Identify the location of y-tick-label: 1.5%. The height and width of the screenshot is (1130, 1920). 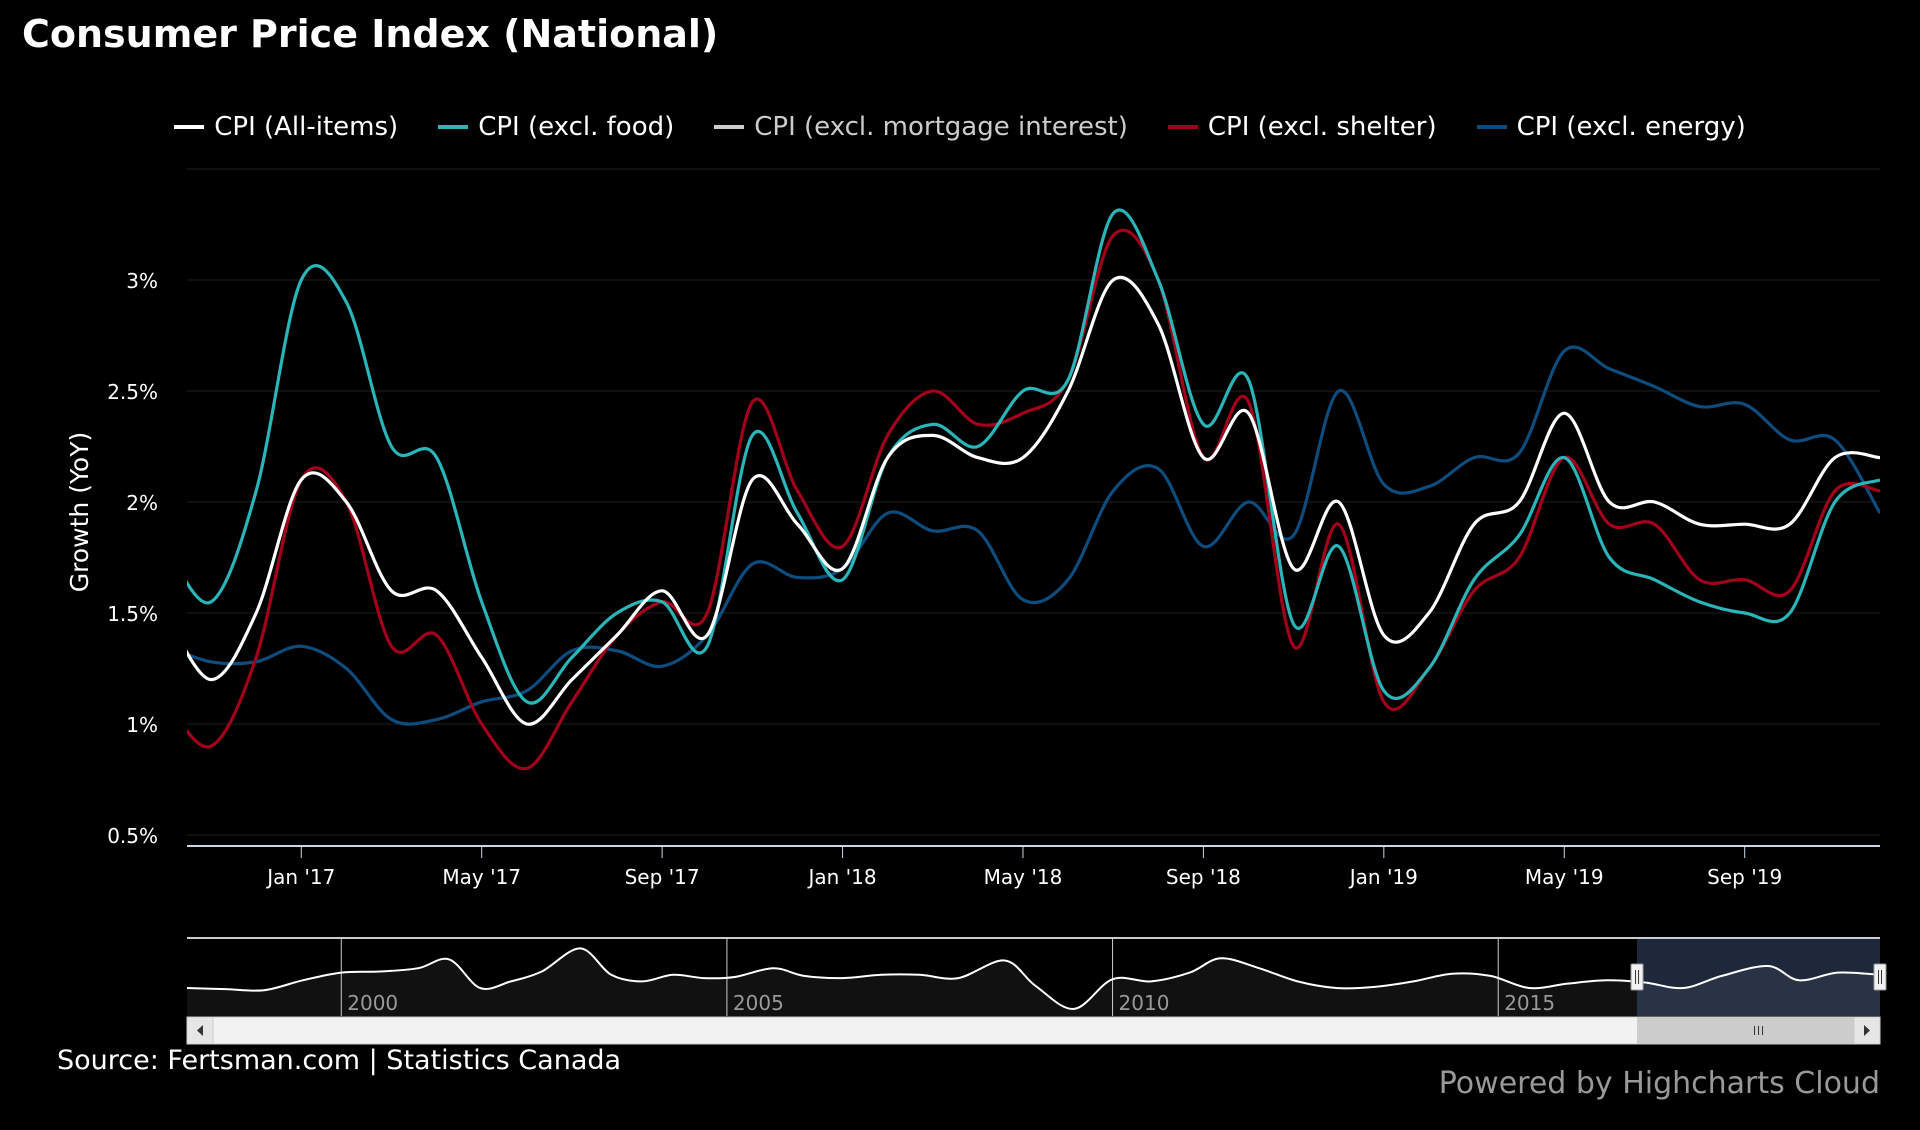
(132, 614).